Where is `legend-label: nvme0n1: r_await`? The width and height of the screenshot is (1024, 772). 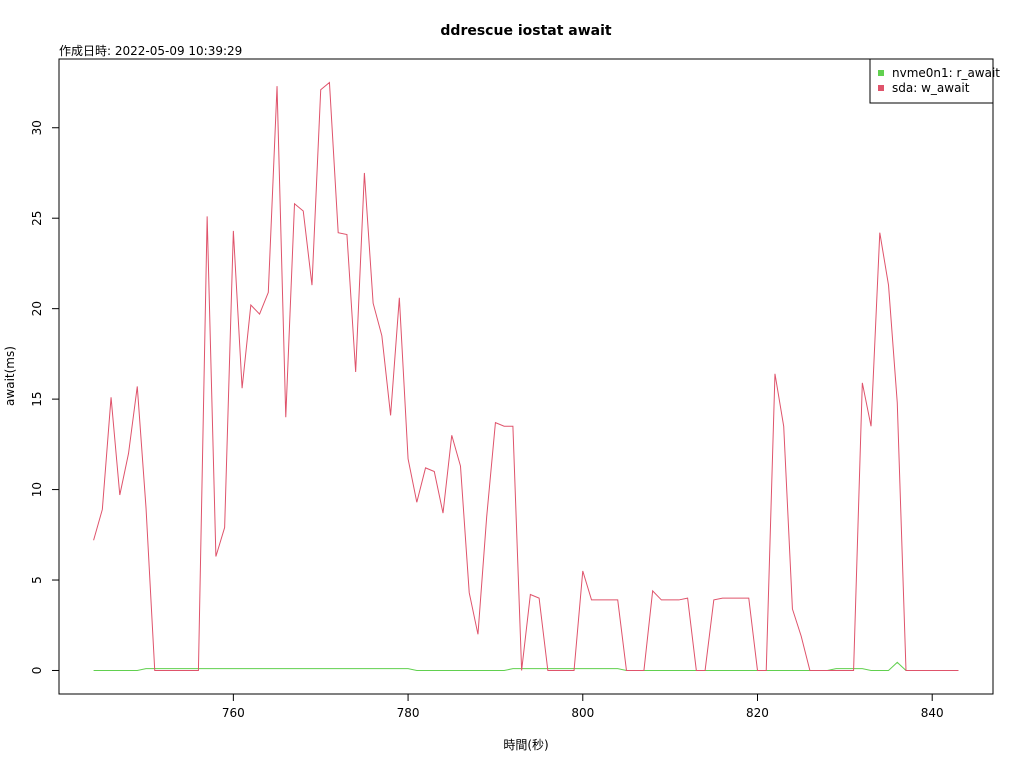 legend-label: nvme0n1: r_await is located at coordinates (946, 73).